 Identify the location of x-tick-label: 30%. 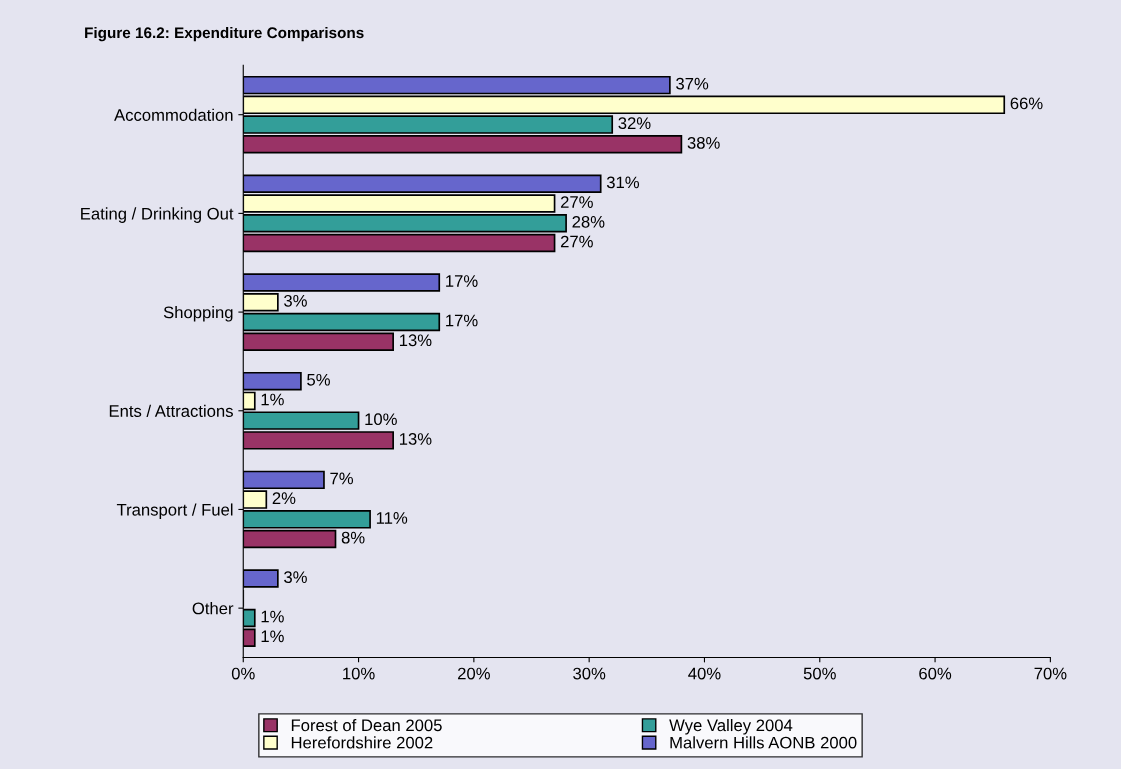
(589, 673).